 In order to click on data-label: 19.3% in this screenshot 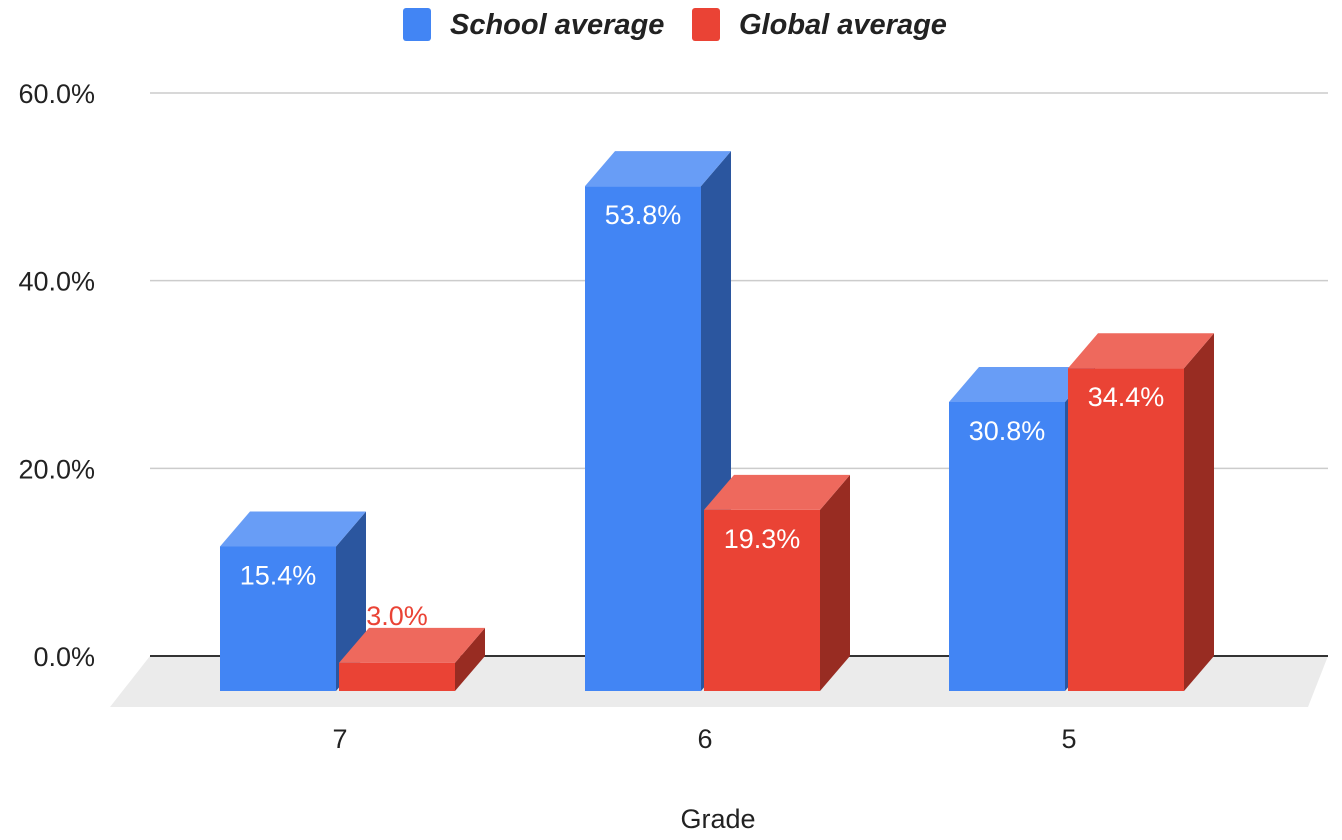, I will do `click(762, 539)`.